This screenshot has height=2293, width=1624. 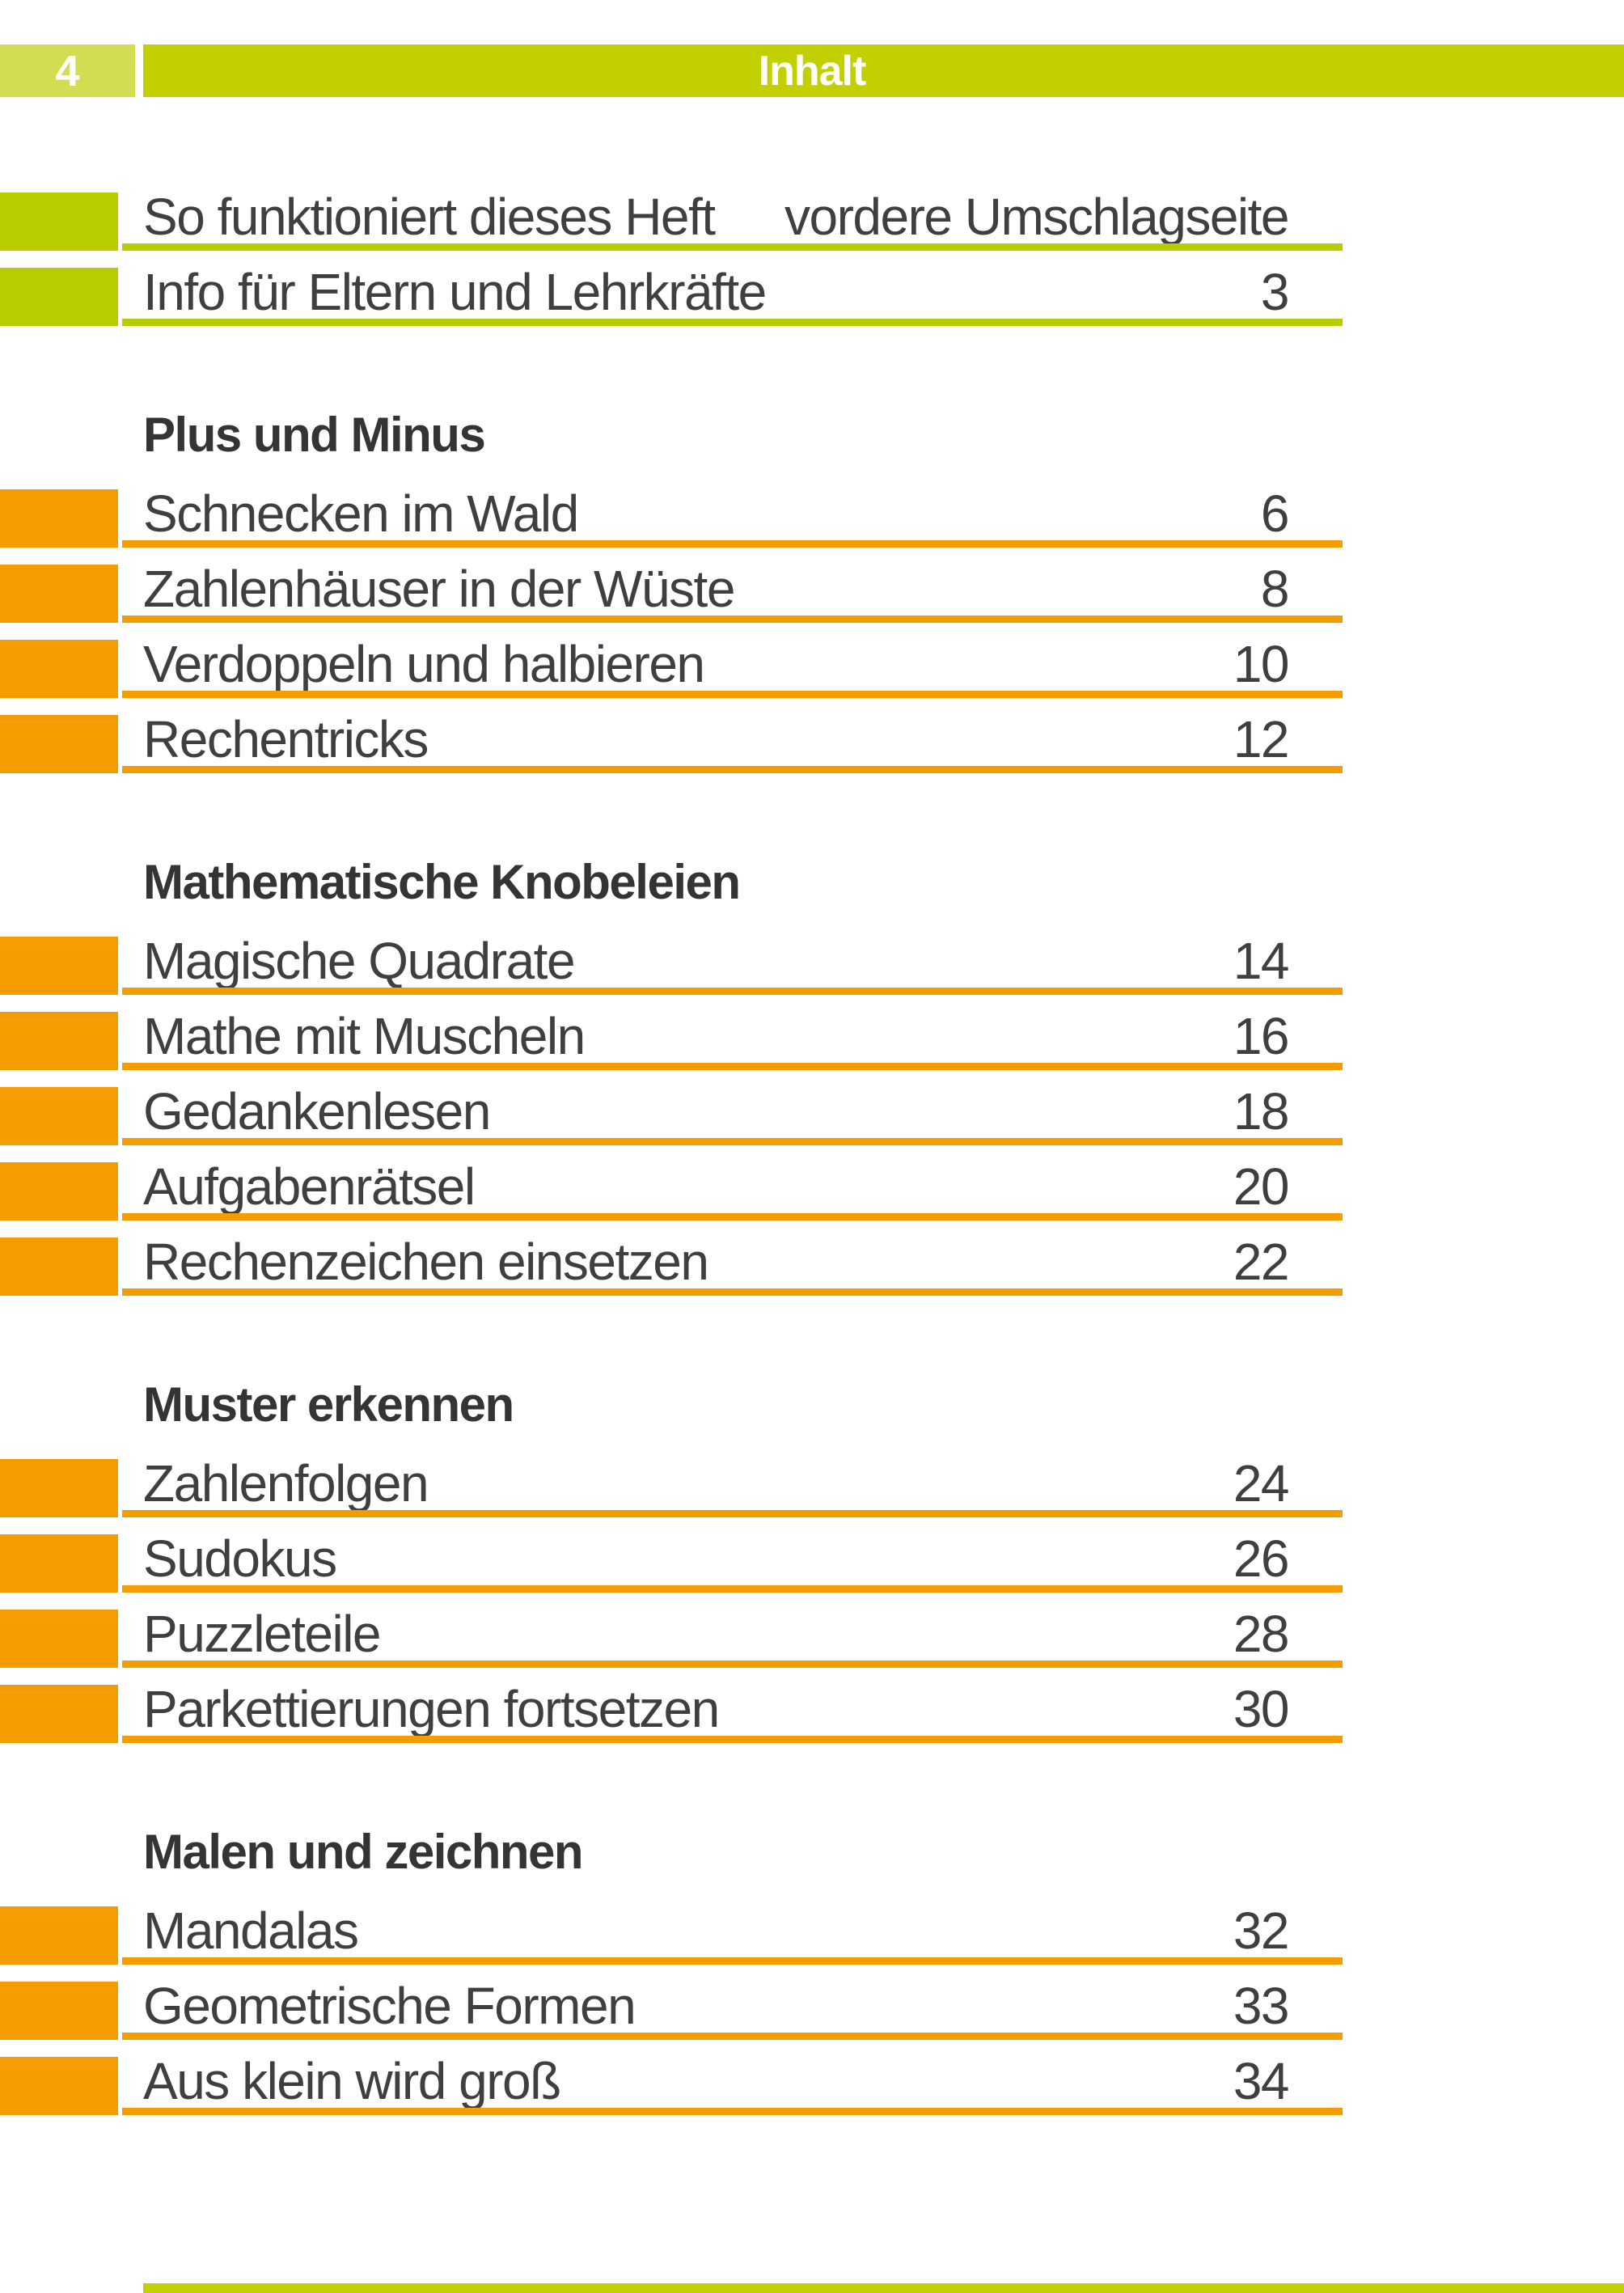 What do you see at coordinates (812, 2003) in the screenshot?
I see `toc-row: Geometrische Formen 33` at bounding box center [812, 2003].